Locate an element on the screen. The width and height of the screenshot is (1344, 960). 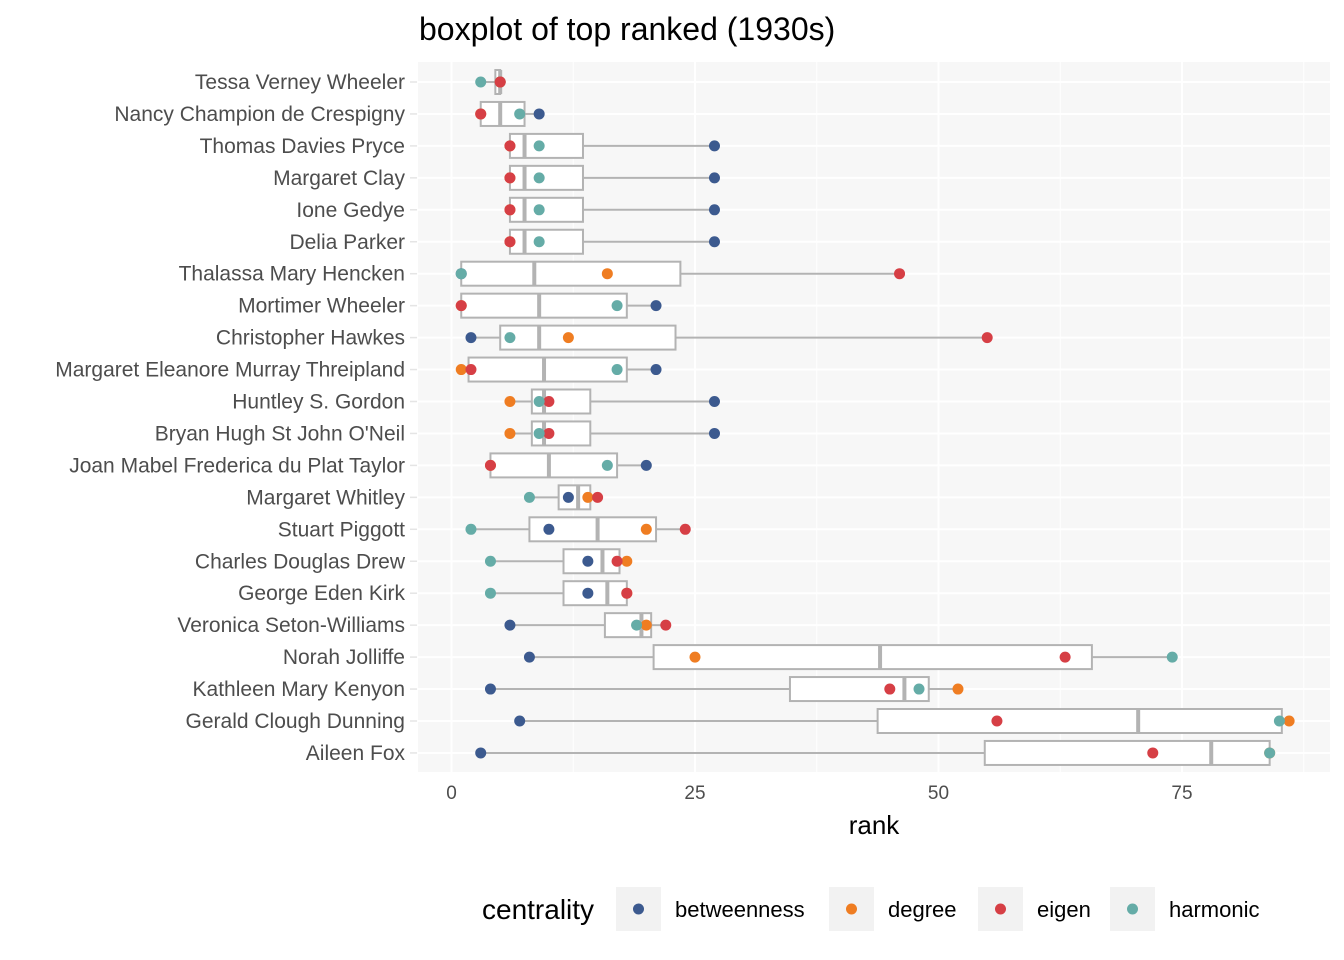
legend-label: betweenness is located at coordinates (740, 909).